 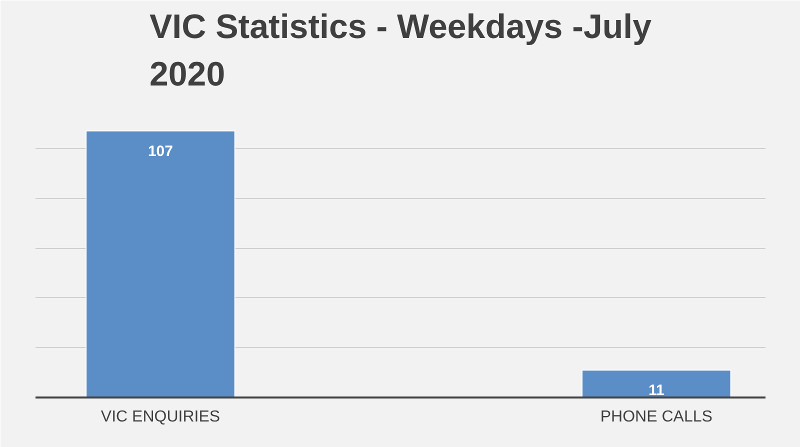 I want to click on x-tick-label: VIC ENQUIRIES, so click(x=160, y=417).